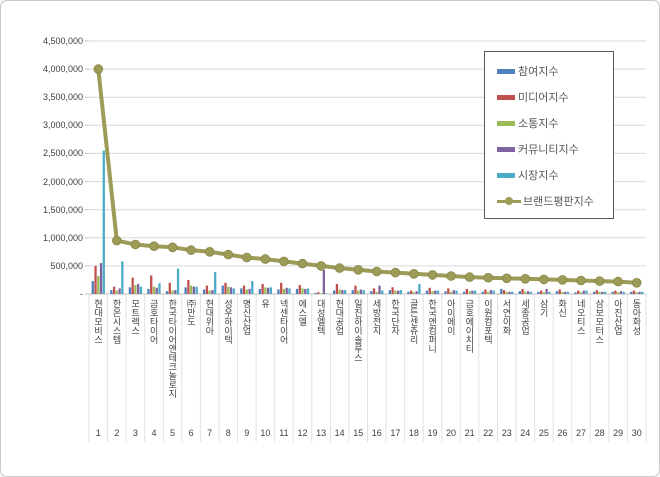  What do you see at coordinates (116, 321) in the screenshot?
I see `category-label: 한온시스템` at bounding box center [116, 321].